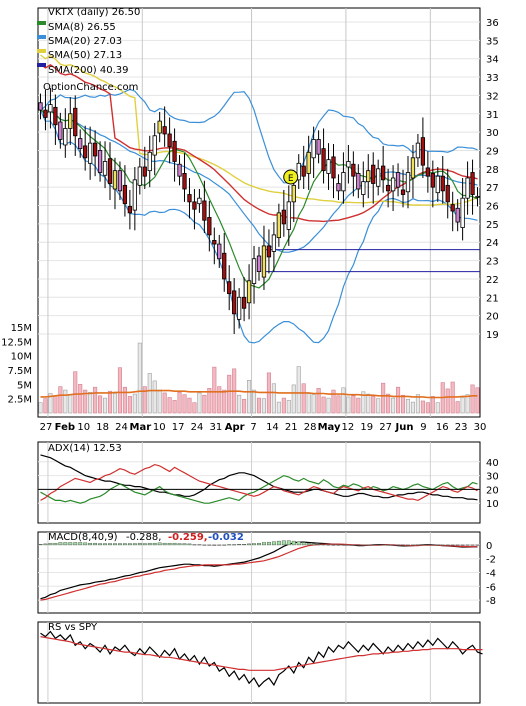 The image size is (526, 706). Describe the element at coordinates (85, 448) in the screenshot. I see `adx-title: ADX(14) 12.53` at that location.